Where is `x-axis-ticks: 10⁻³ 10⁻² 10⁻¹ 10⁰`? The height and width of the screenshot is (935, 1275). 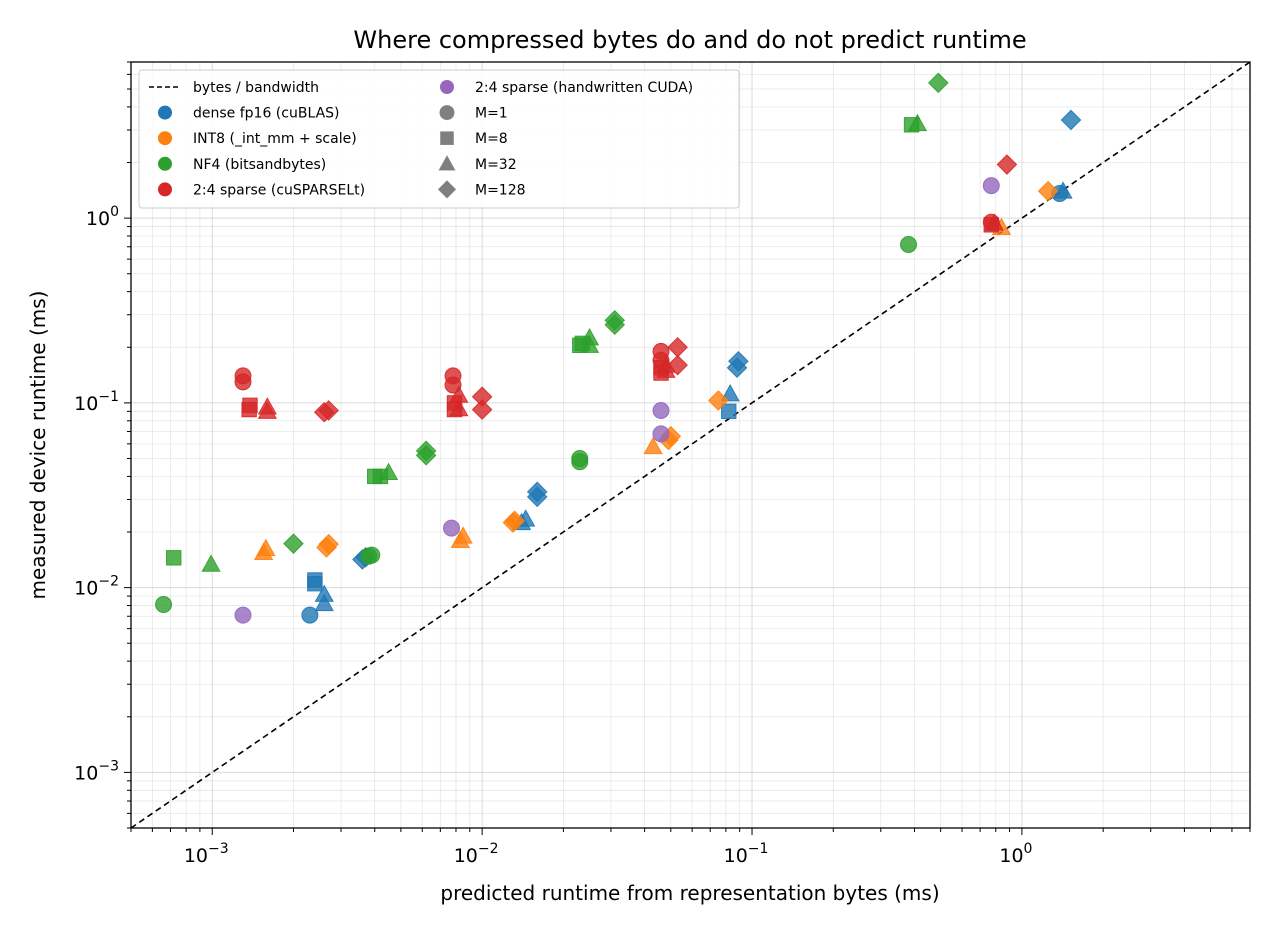
x-axis-ticks: 10⁻³ 10⁻² 10⁻¹ 10⁰ is located at coordinates (690, 847).